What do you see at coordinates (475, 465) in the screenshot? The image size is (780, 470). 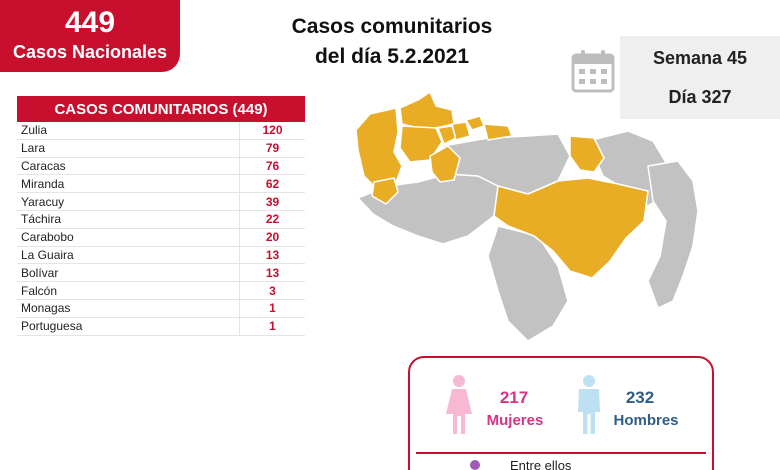 I see `bullet-dot` at bounding box center [475, 465].